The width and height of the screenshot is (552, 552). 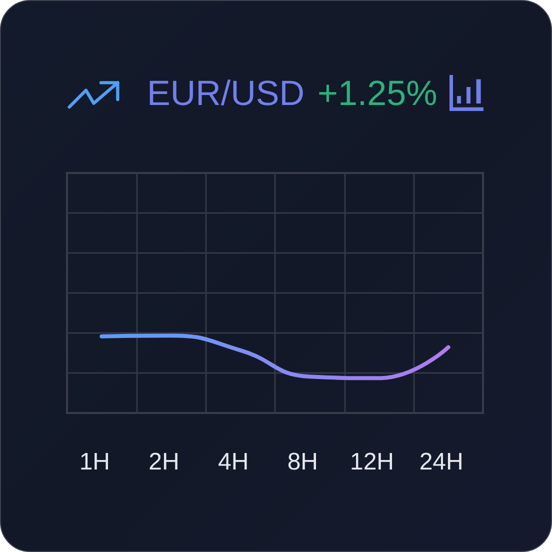 What do you see at coordinates (163, 461) in the screenshot?
I see `x-tick-label: 2H` at bounding box center [163, 461].